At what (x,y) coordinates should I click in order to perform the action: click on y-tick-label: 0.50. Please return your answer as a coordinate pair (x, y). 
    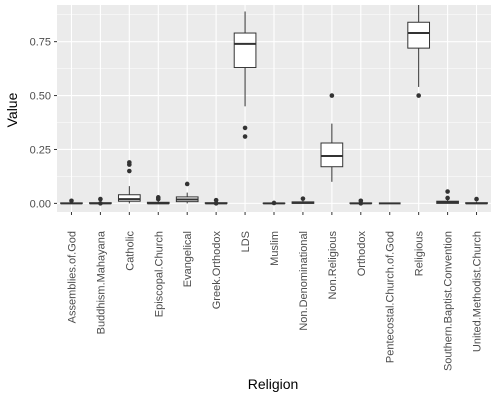
    Looking at the image, I should click on (40, 97).